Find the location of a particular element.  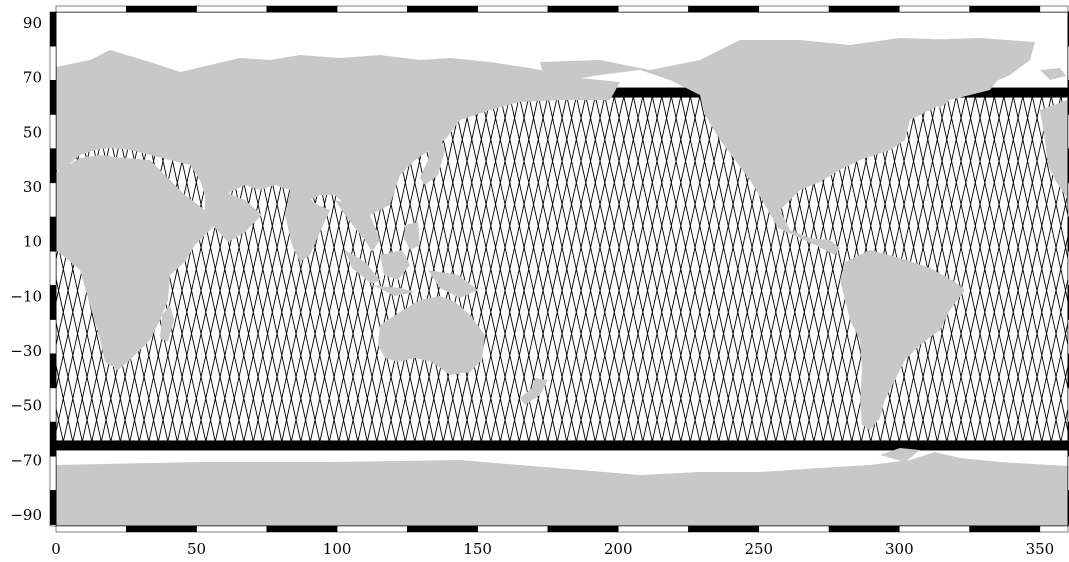

track-dense-edge-south is located at coordinates (562, 445).